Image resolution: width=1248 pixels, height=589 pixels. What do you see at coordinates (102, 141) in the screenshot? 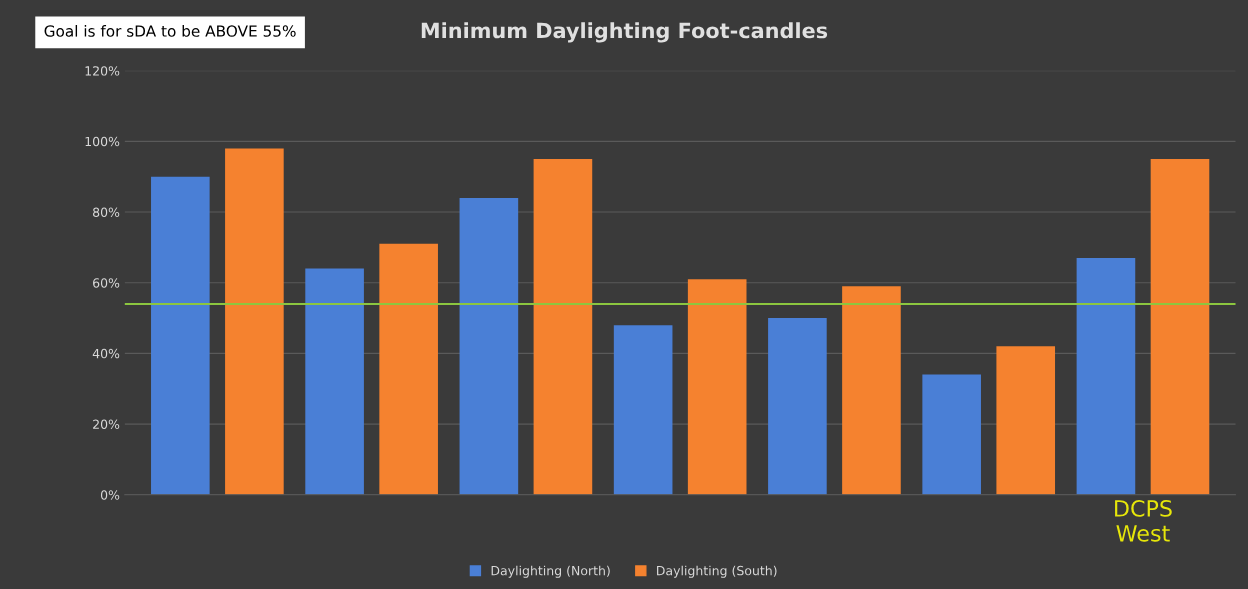
I see `y-tick-label: 100%` at bounding box center [102, 141].